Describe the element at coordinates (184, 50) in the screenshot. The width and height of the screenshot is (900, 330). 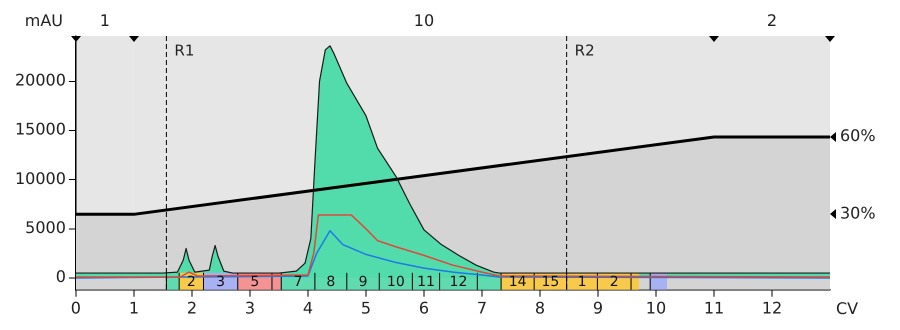
I see `ref-line-label: R1` at that location.